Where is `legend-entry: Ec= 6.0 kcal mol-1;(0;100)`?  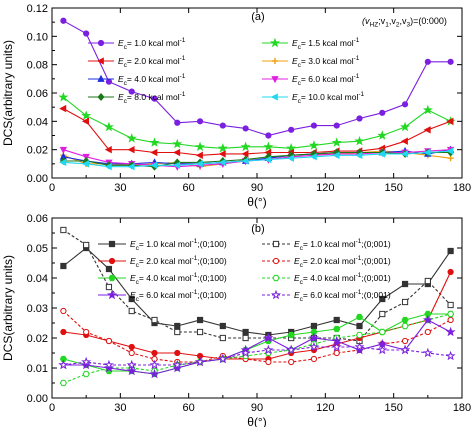
legend-entry: Ec= 6.0 kcal mol-1;(0;100) is located at coordinates (162, 296).